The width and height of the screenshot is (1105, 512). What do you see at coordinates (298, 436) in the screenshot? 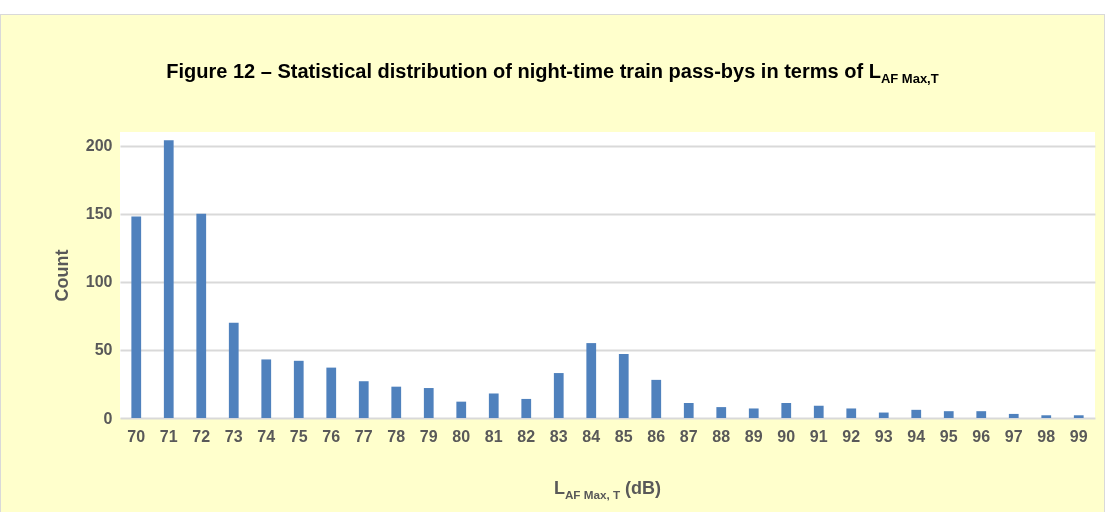
I see `x-tick-label: 75` at bounding box center [298, 436].